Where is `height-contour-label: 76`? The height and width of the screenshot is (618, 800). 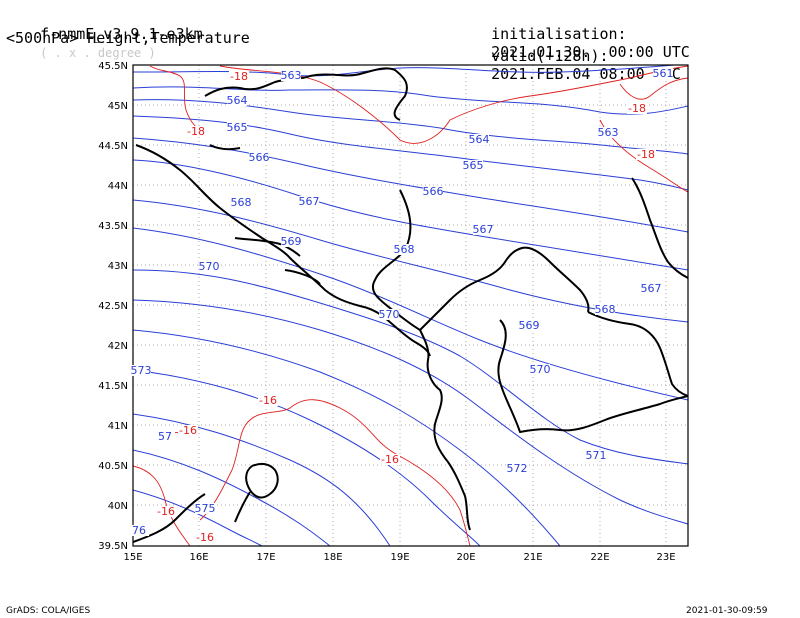 height-contour-label: 76 is located at coordinates (139, 530).